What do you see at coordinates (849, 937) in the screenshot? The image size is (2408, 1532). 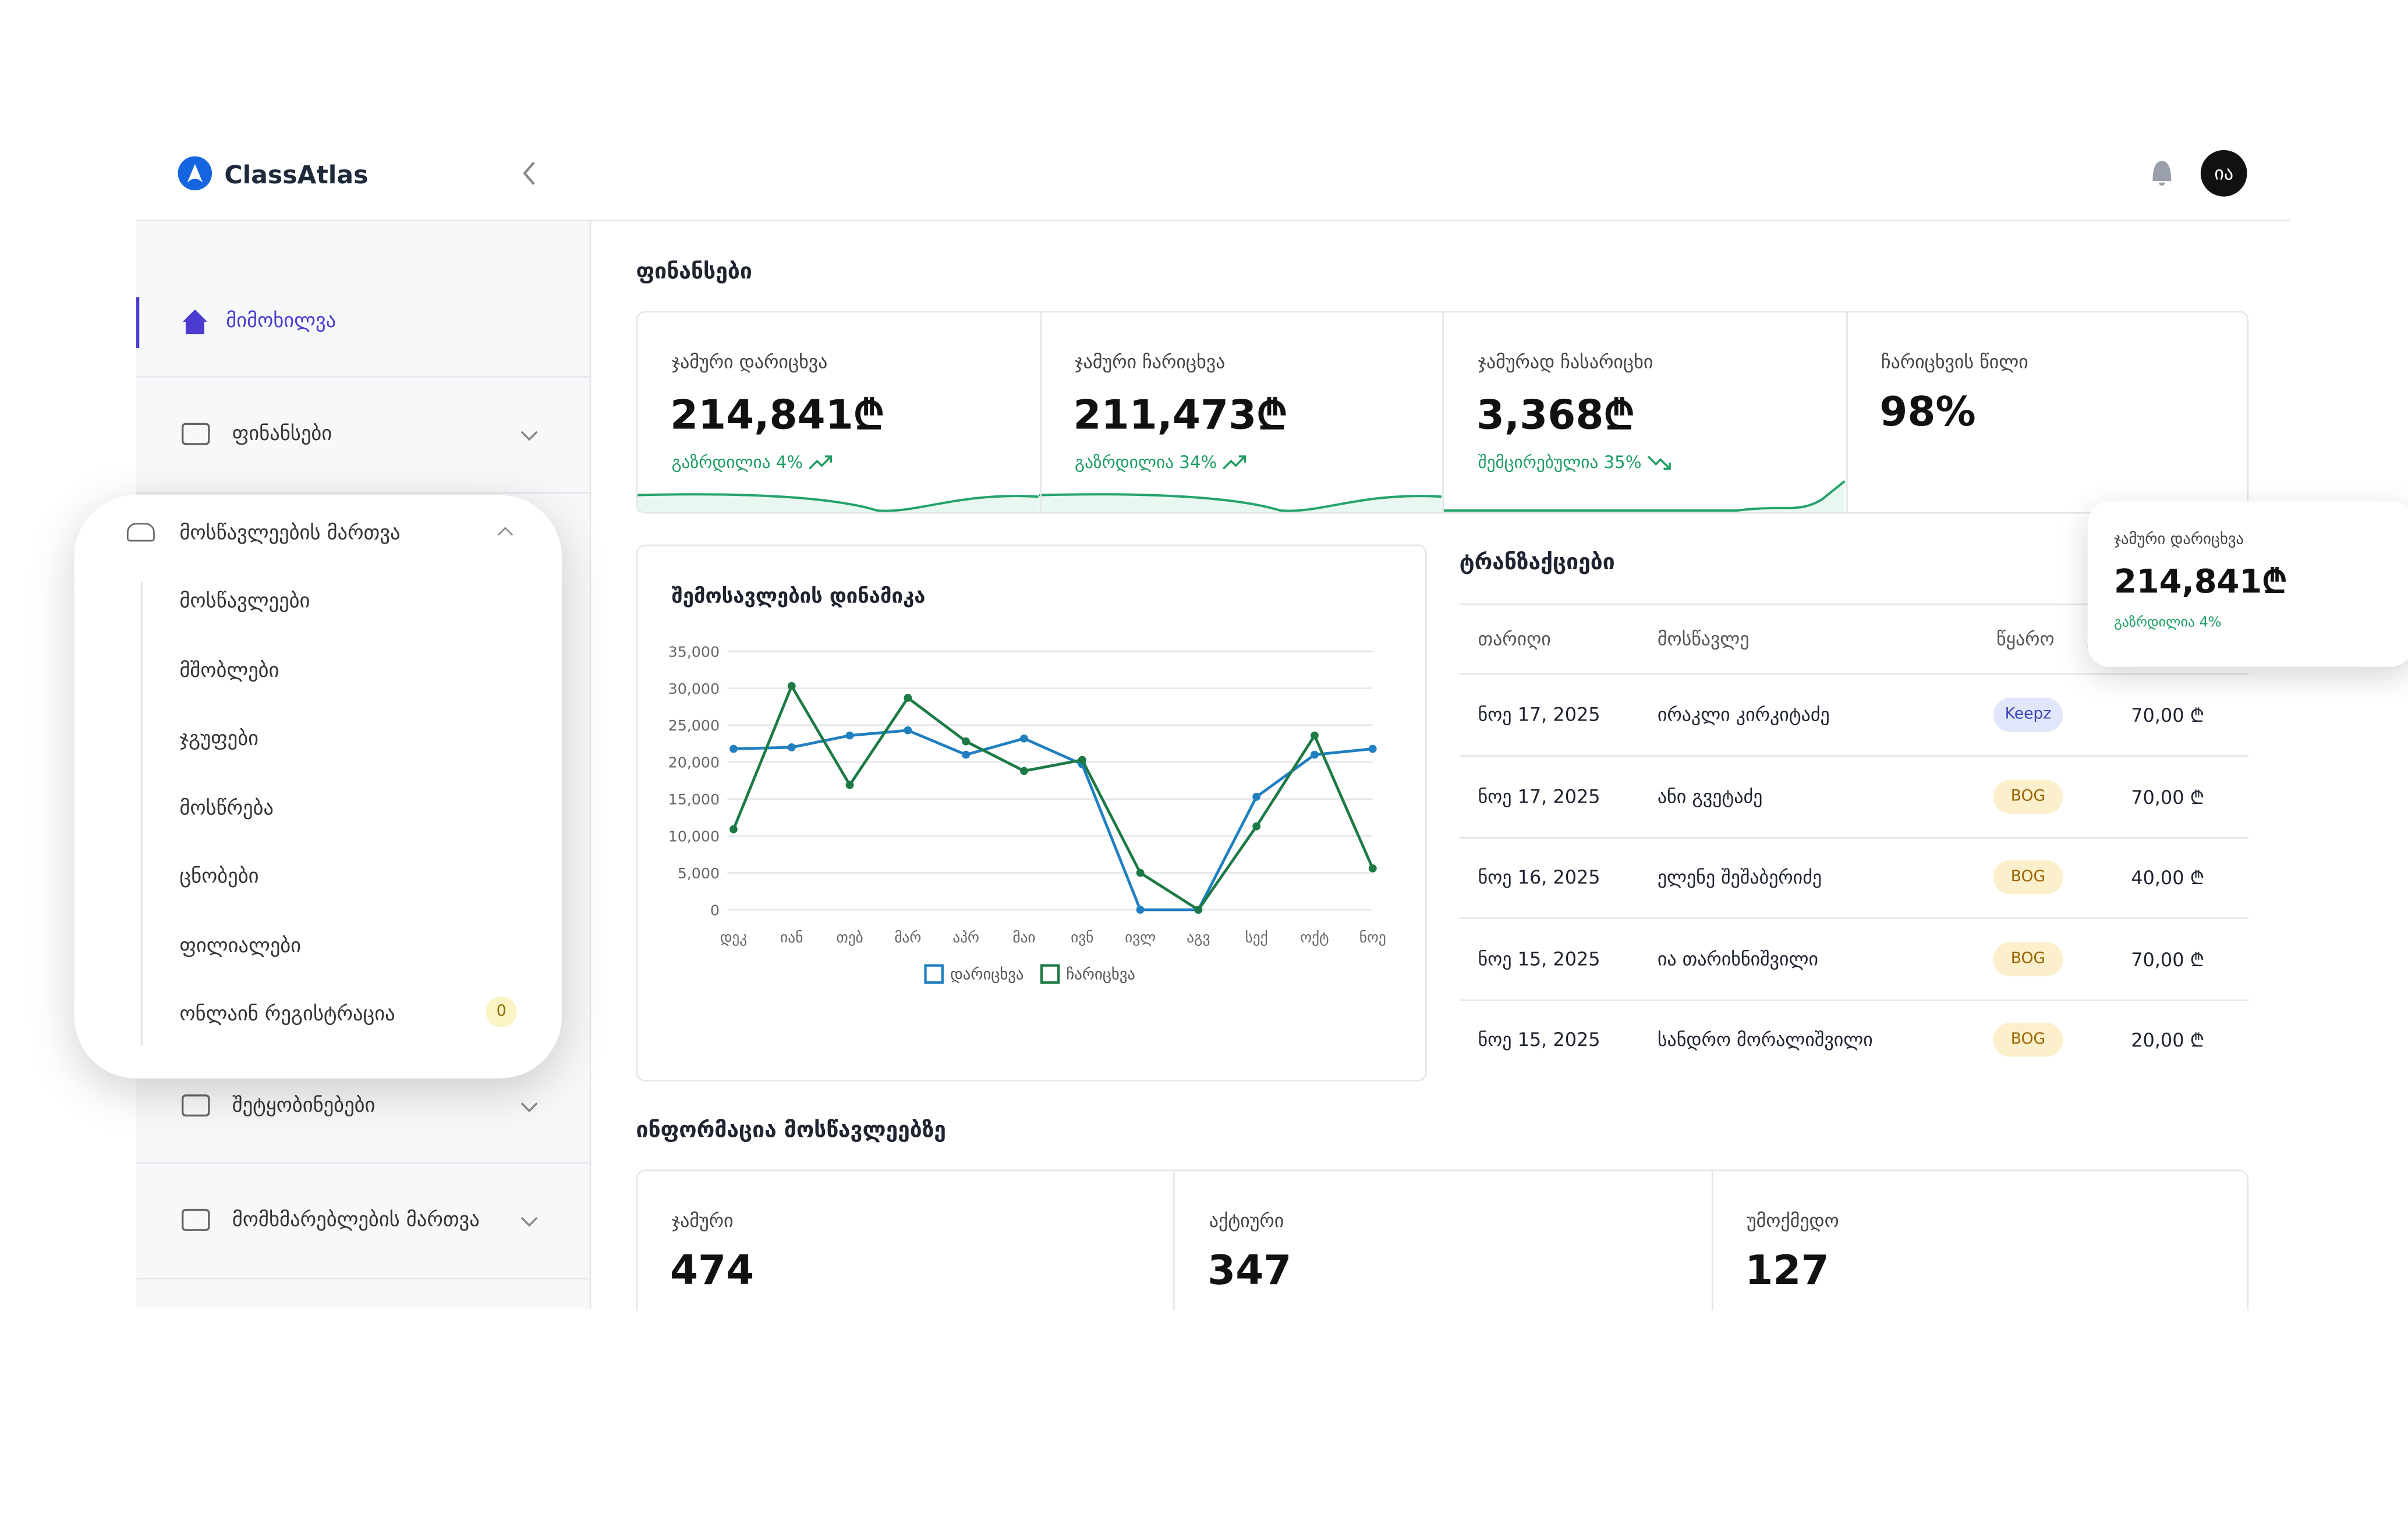 I see `x-tick-label: თებ` at bounding box center [849, 937].